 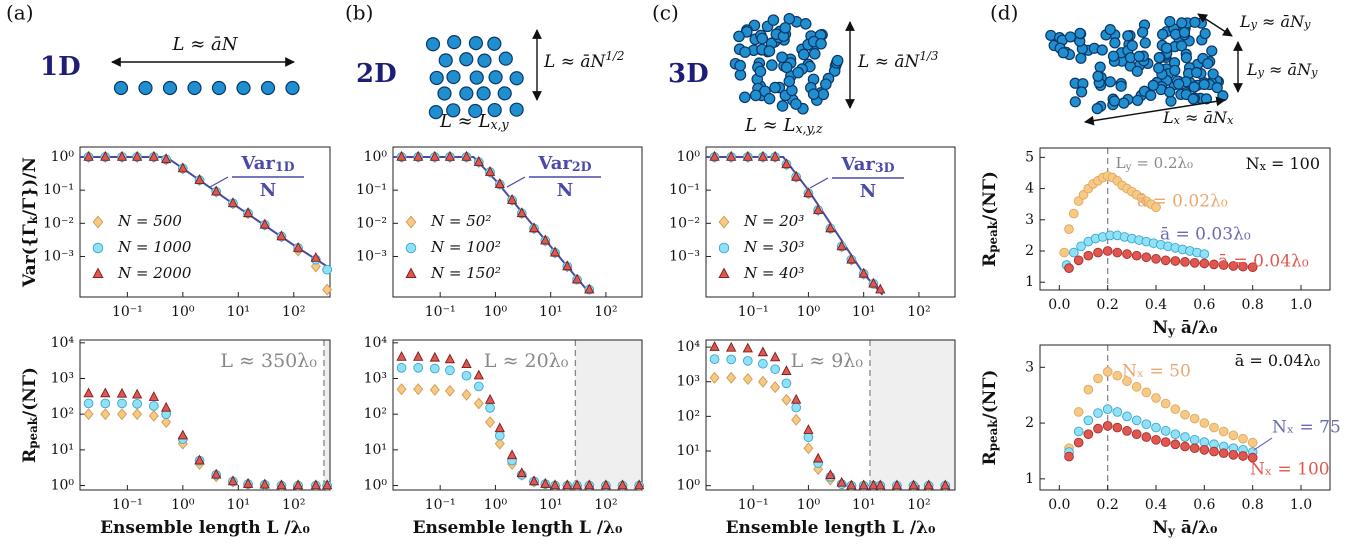 I want to click on panel-label: (a), so click(x=20, y=13).